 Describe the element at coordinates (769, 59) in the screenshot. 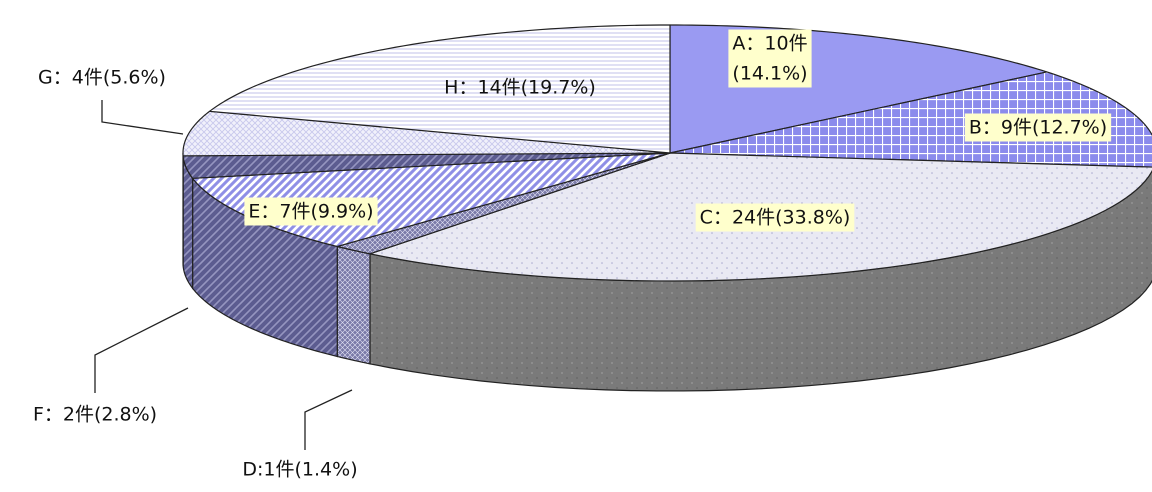

I see `slice-label-a: A：10件 (14.1%)` at that location.